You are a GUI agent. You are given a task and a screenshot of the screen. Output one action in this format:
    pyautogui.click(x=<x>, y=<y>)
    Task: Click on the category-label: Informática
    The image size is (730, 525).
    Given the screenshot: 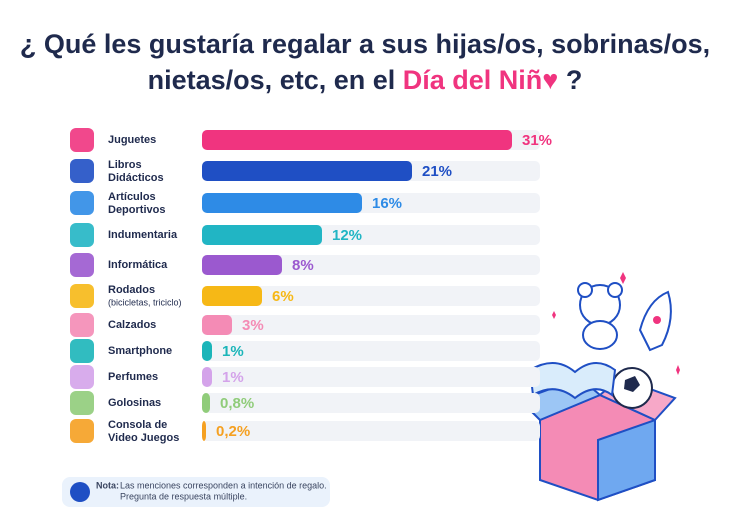 What is the action you would take?
    pyautogui.click(x=138, y=265)
    